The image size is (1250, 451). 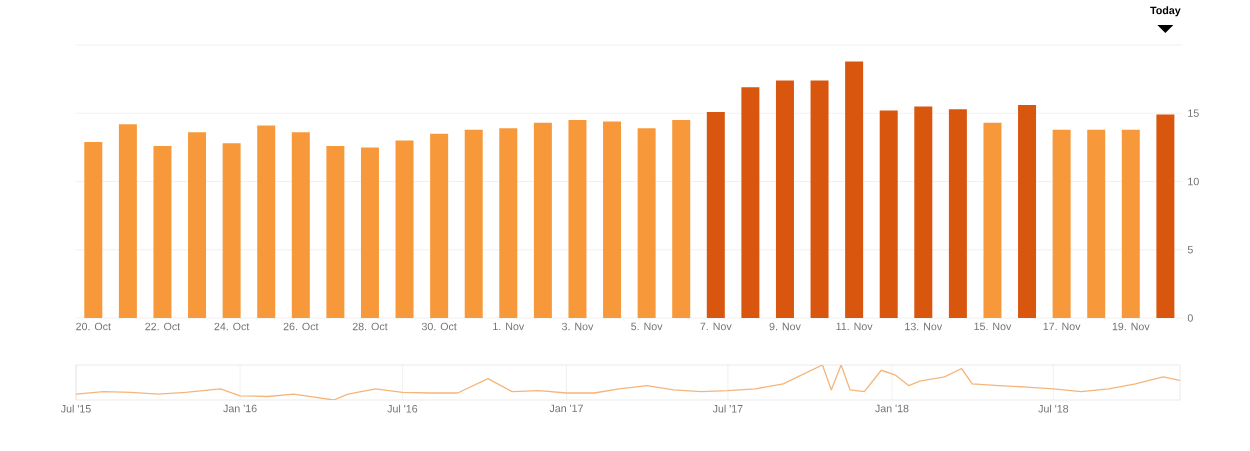 I want to click on x-tick-label: 15. Nov, so click(x=993, y=326).